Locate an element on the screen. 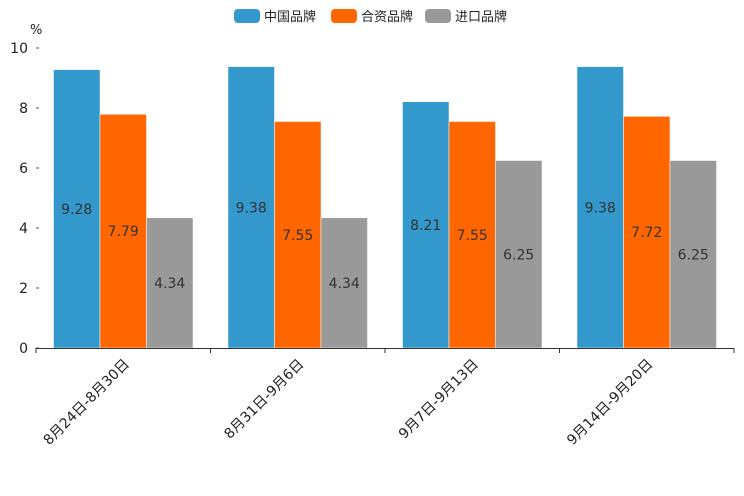 The image size is (744, 496). legend-label-1: 中国品牌 is located at coordinates (290, 17).